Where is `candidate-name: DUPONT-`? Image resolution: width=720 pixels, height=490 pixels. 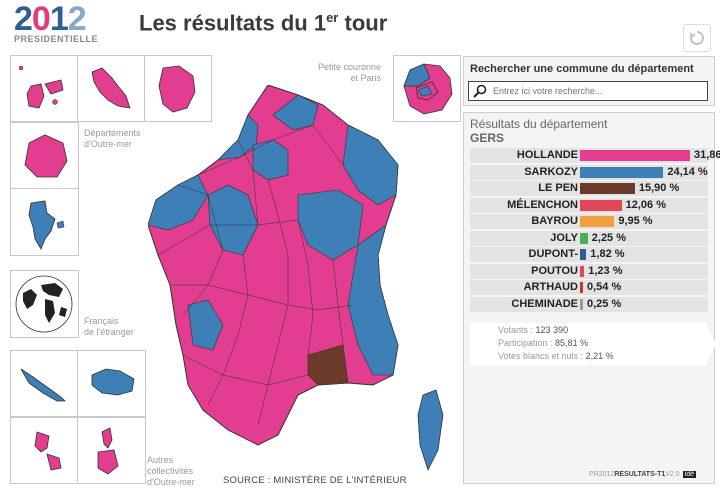
candidate-name: DUPONT- is located at coordinates (553, 254).